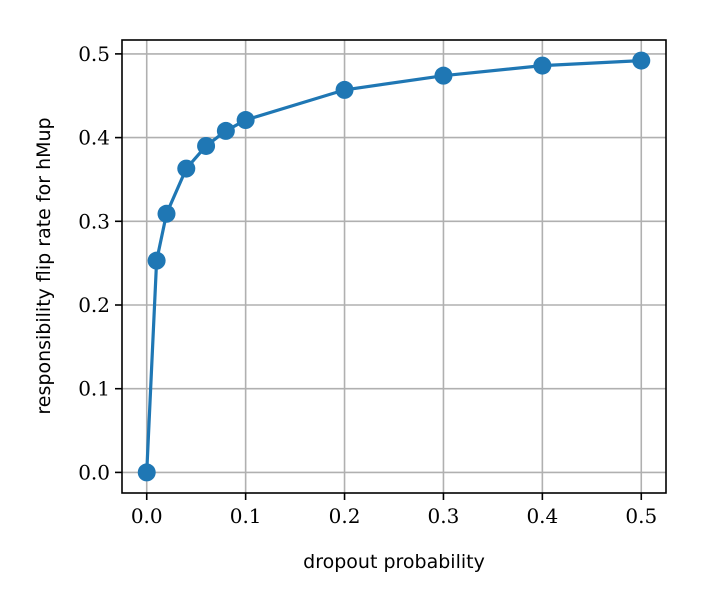 The height and width of the screenshot is (605, 706). What do you see at coordinates (94, 389) in the screenshot?
I see `y-tick-label: 0.1` at bounding box center [94, 389].